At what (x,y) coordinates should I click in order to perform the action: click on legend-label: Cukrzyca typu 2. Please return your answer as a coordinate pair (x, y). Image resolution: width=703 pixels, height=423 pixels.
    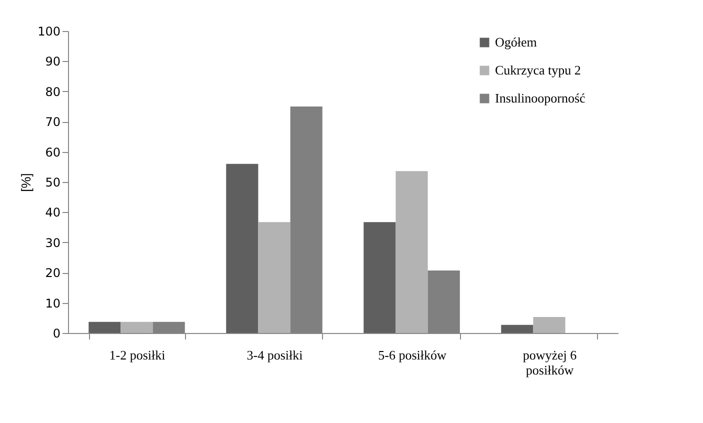
    Looking at the image, I should click on (538, 70).